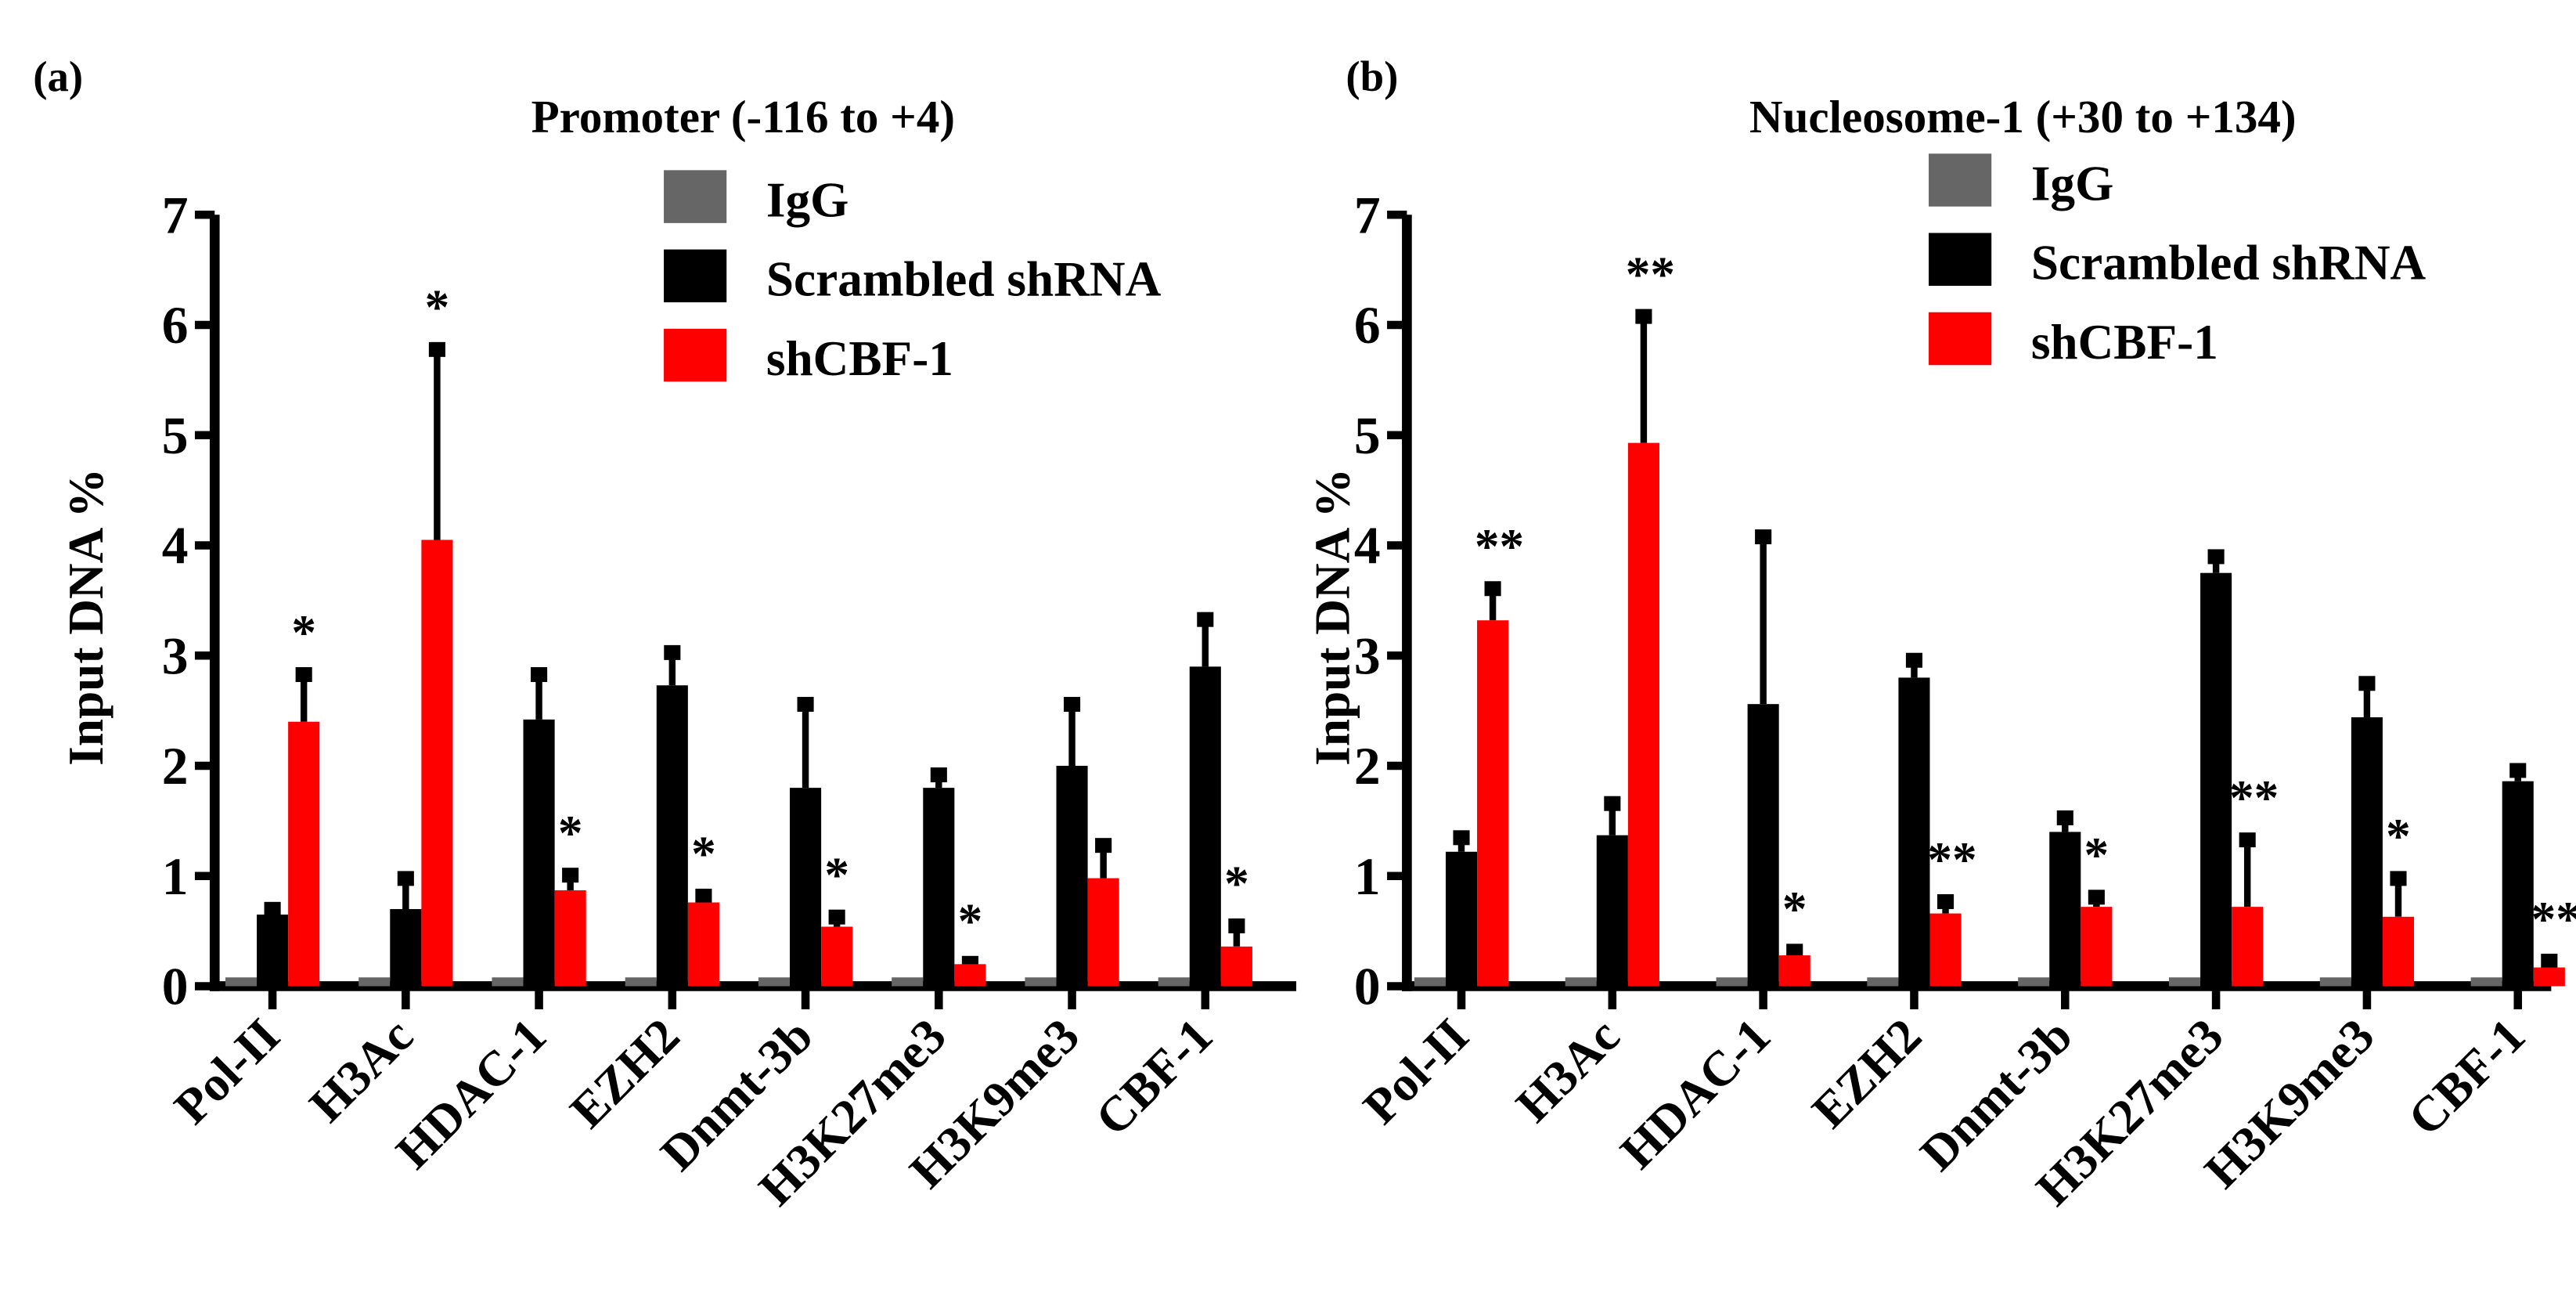 The width and height of the screenshot is (2576, 1310). I want to click on panel-label: (a), so click(58, 76).